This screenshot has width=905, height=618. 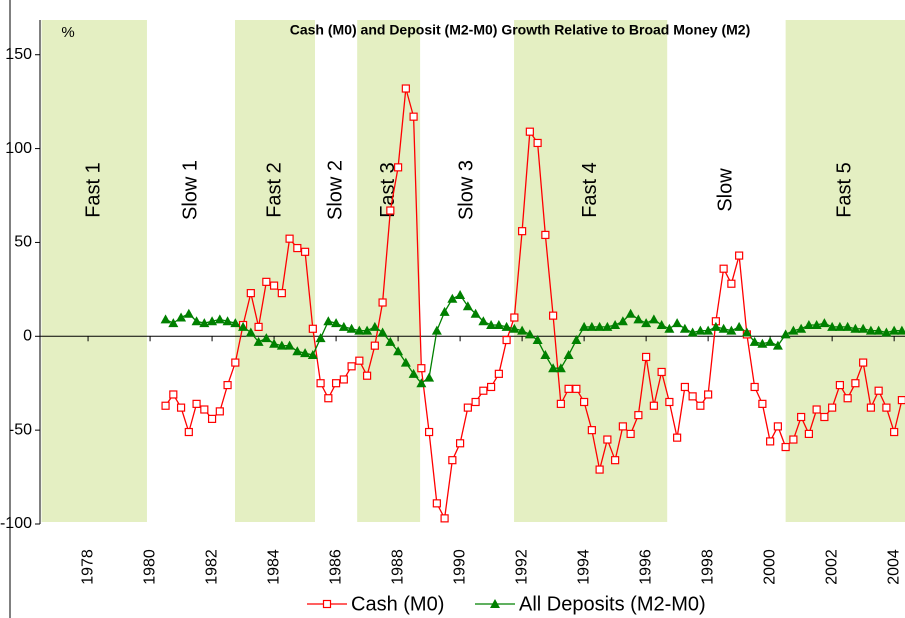 I want to click on period-label: Fast 1, so click(x=94, y=190).